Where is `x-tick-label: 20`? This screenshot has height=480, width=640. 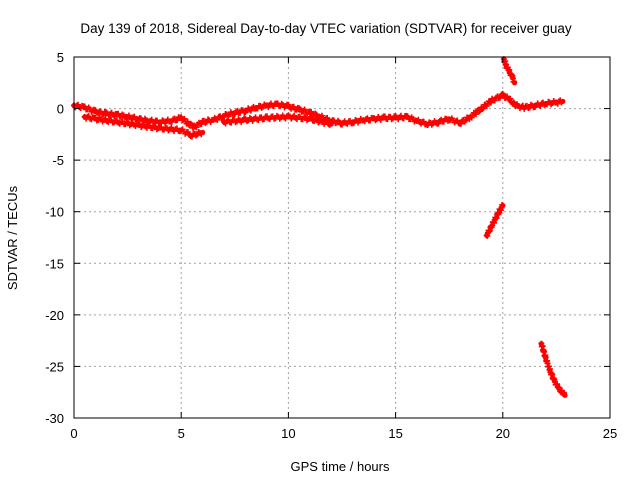
x-tick-label: 20 is located at coordinates (503, 433).